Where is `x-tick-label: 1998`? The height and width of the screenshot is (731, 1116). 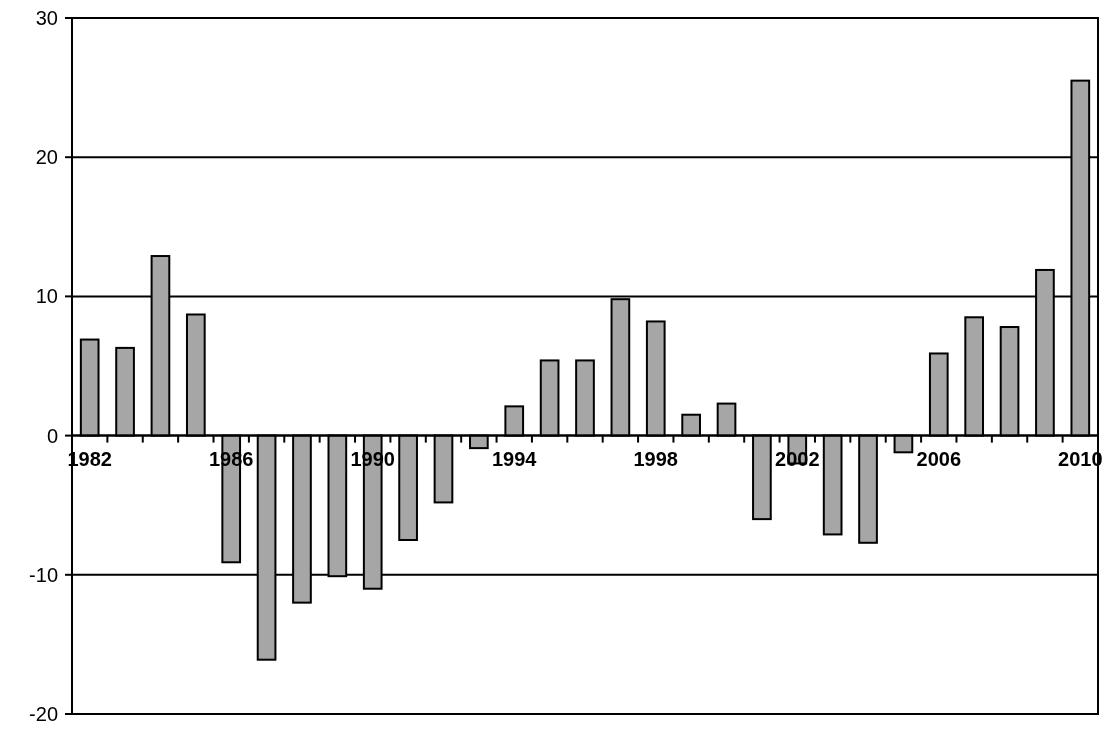 x-tick-label: 1998 is located at coordinates (656, 458).